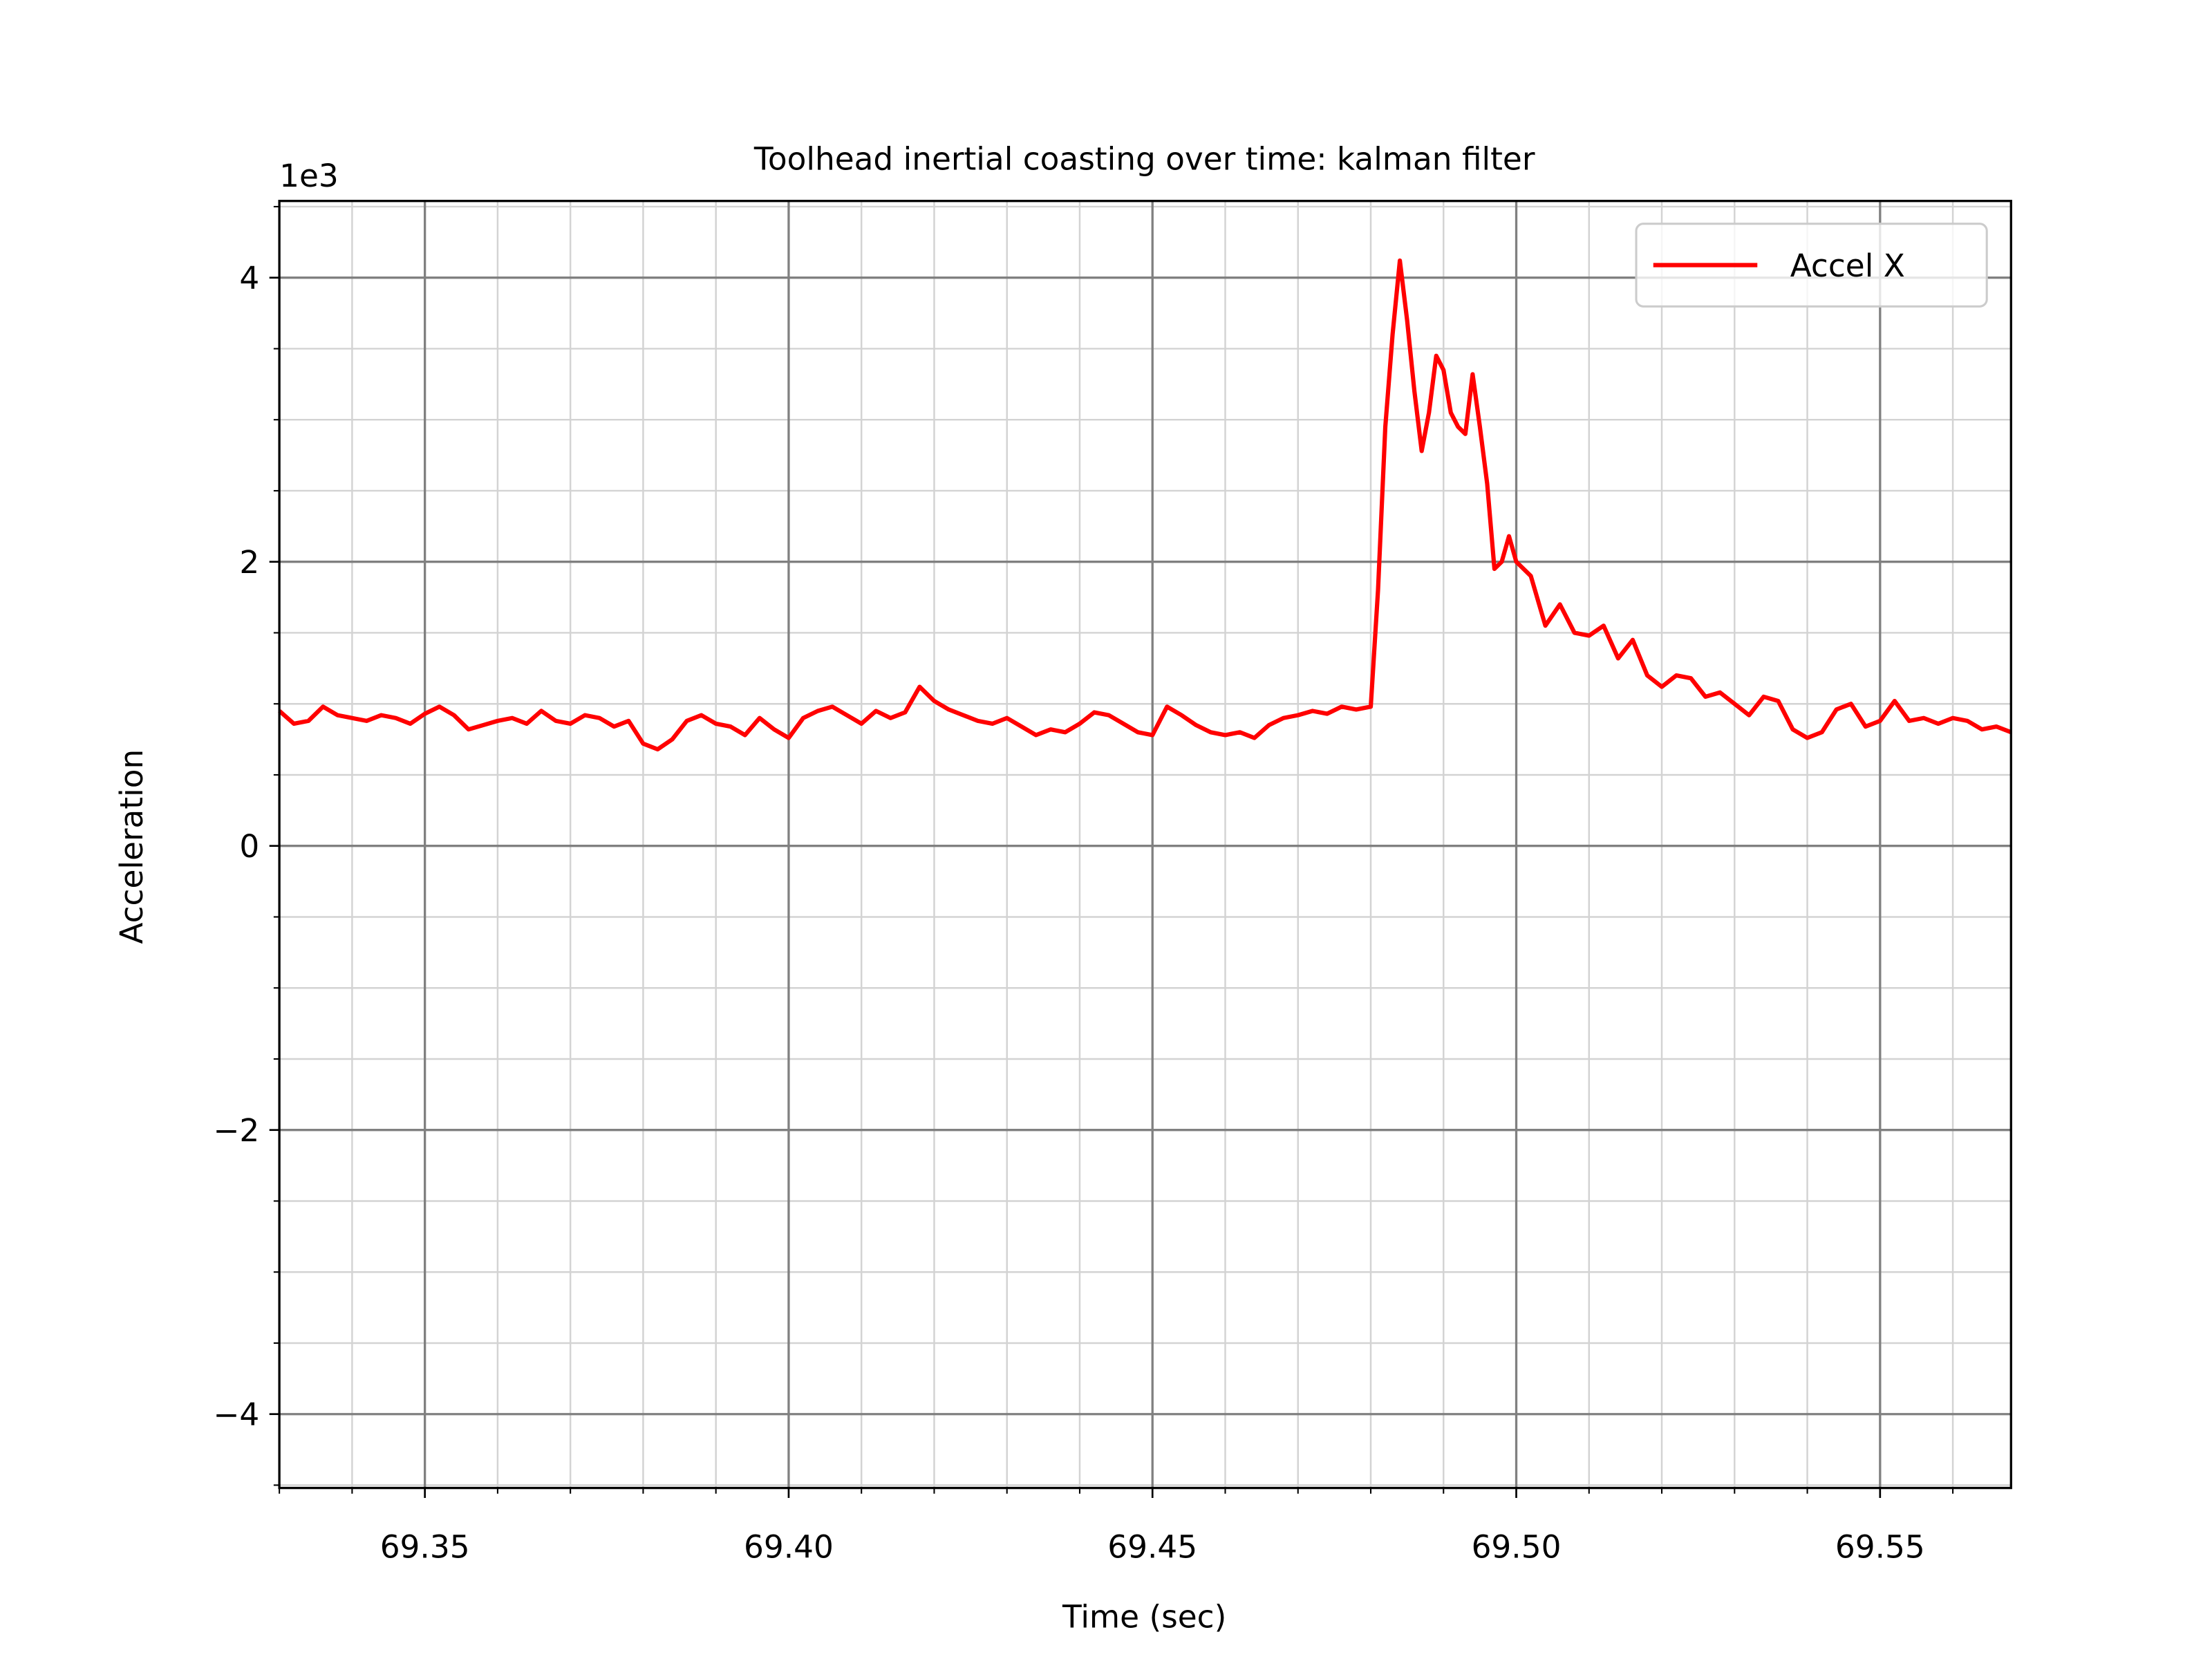 The height and width of the screenshot is (1659, 2212). What do you see at coordinates (1152, 1548) in the screenshot?
I see `x-tick-label: 69.45` at bounding box center [1152, 1548].